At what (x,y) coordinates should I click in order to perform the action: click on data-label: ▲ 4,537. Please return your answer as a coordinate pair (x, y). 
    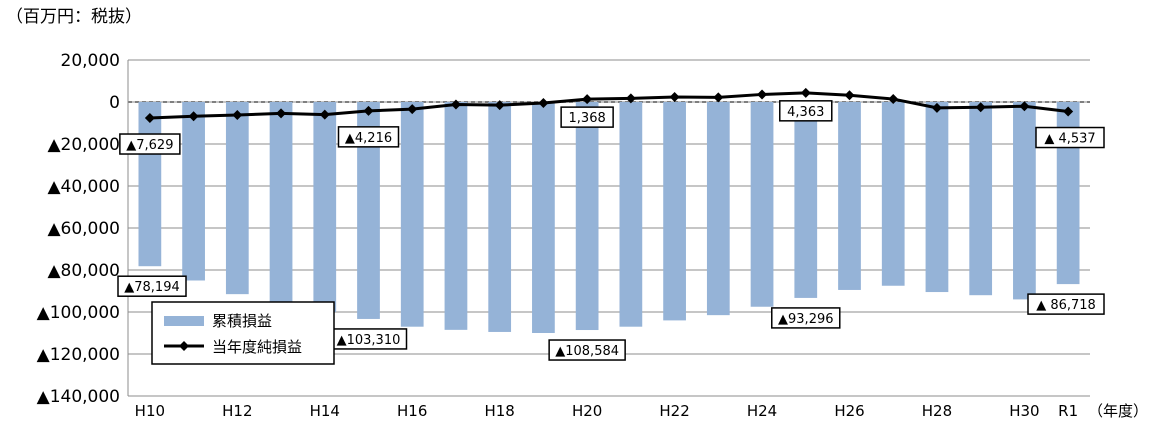
    Looking at the image, I should click on (1069, 139).